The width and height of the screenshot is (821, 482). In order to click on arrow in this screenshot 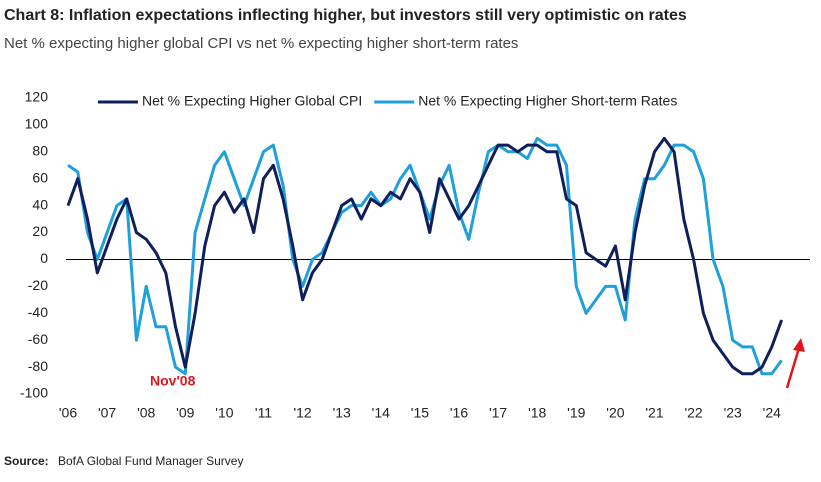, I will do `click(793, 368)`.